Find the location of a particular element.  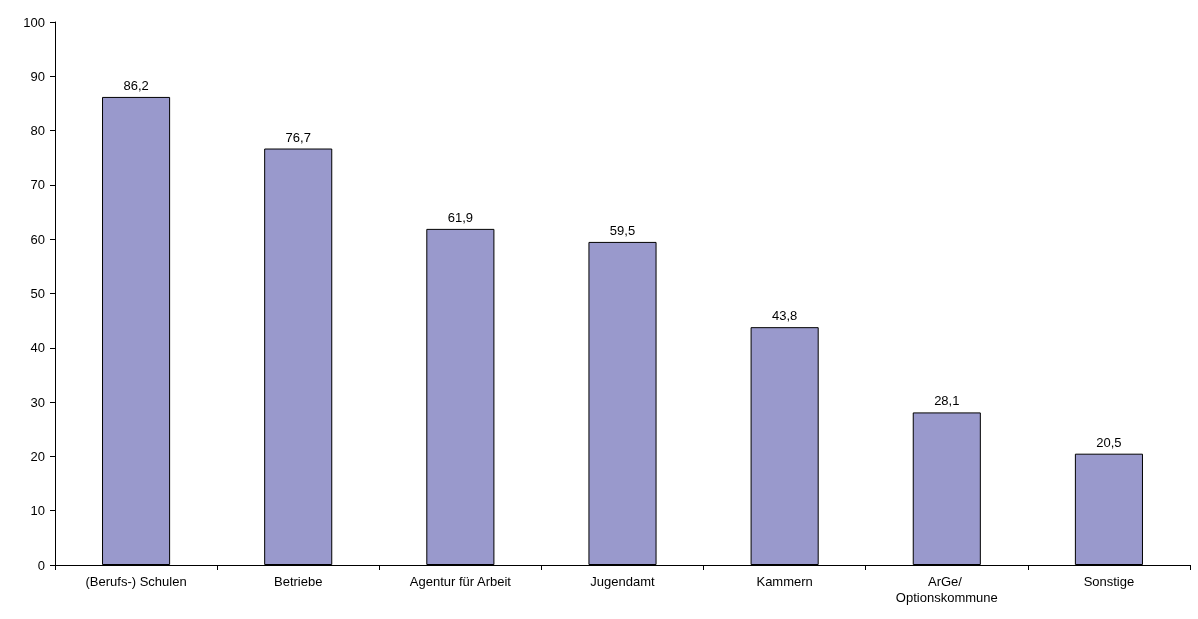

data-label: 76,7 is located at coordinates (298, 137).